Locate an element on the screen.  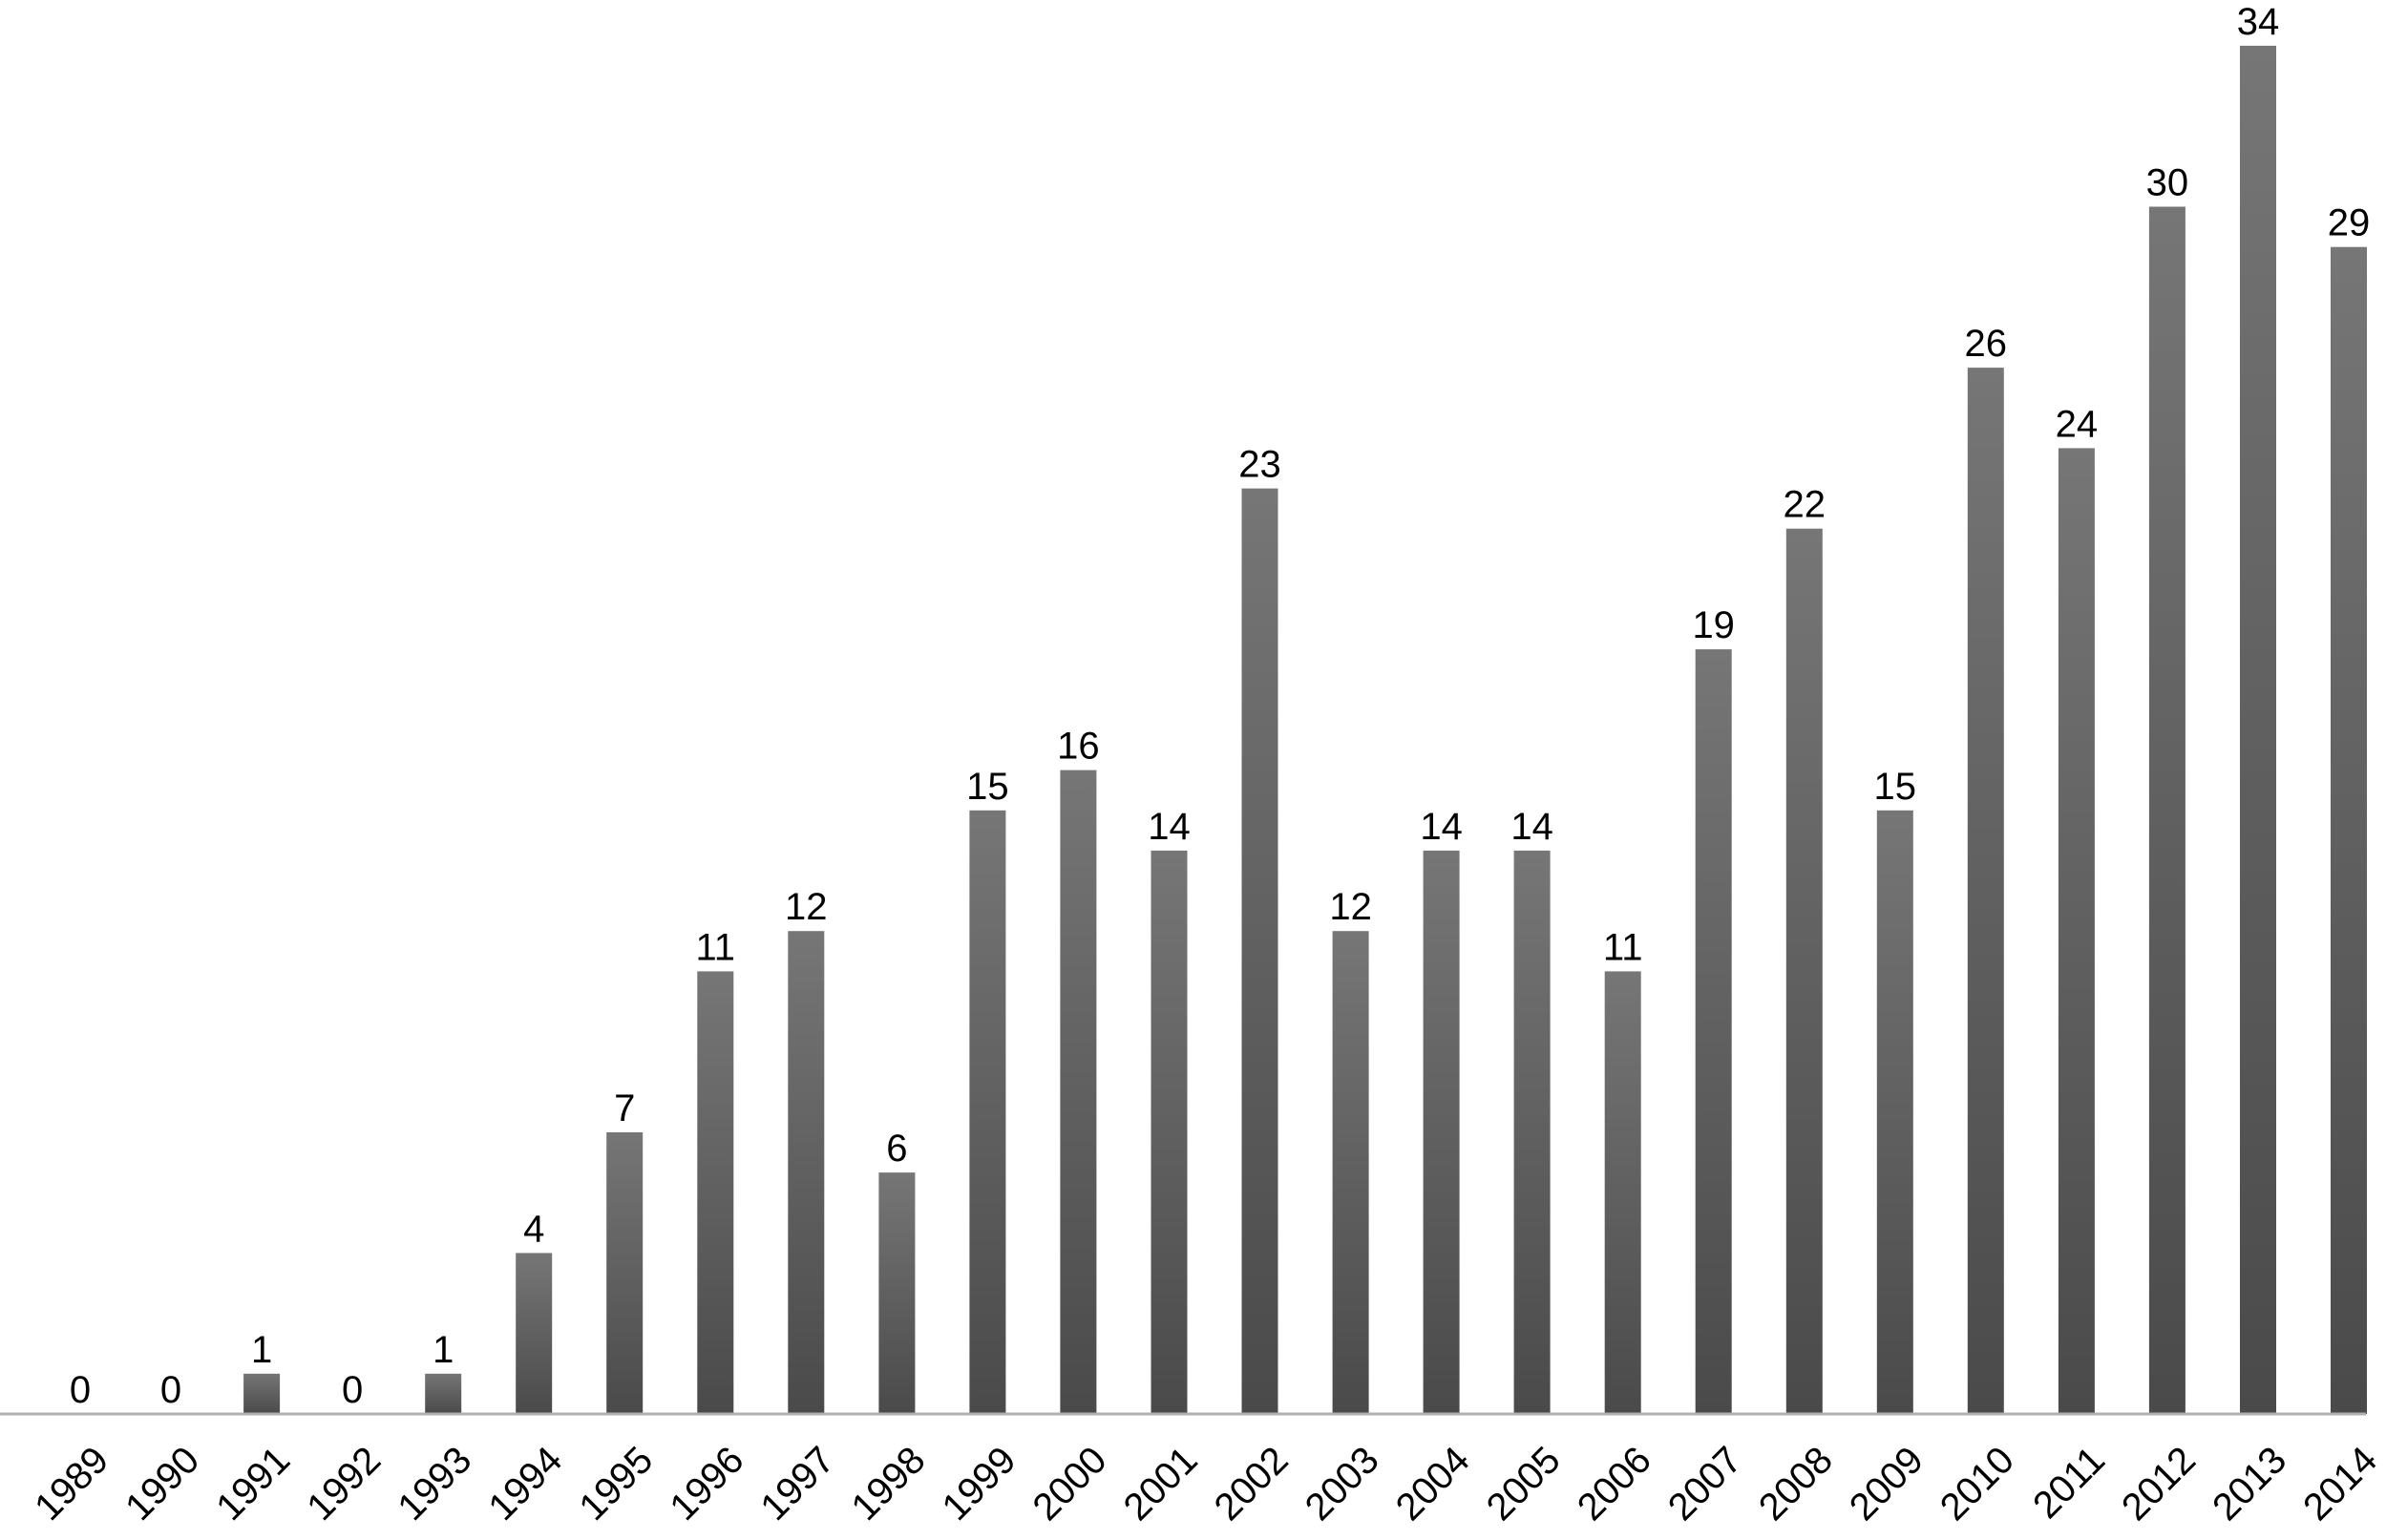
data-label-1994: 4 is located at coordinates (533, 1229).